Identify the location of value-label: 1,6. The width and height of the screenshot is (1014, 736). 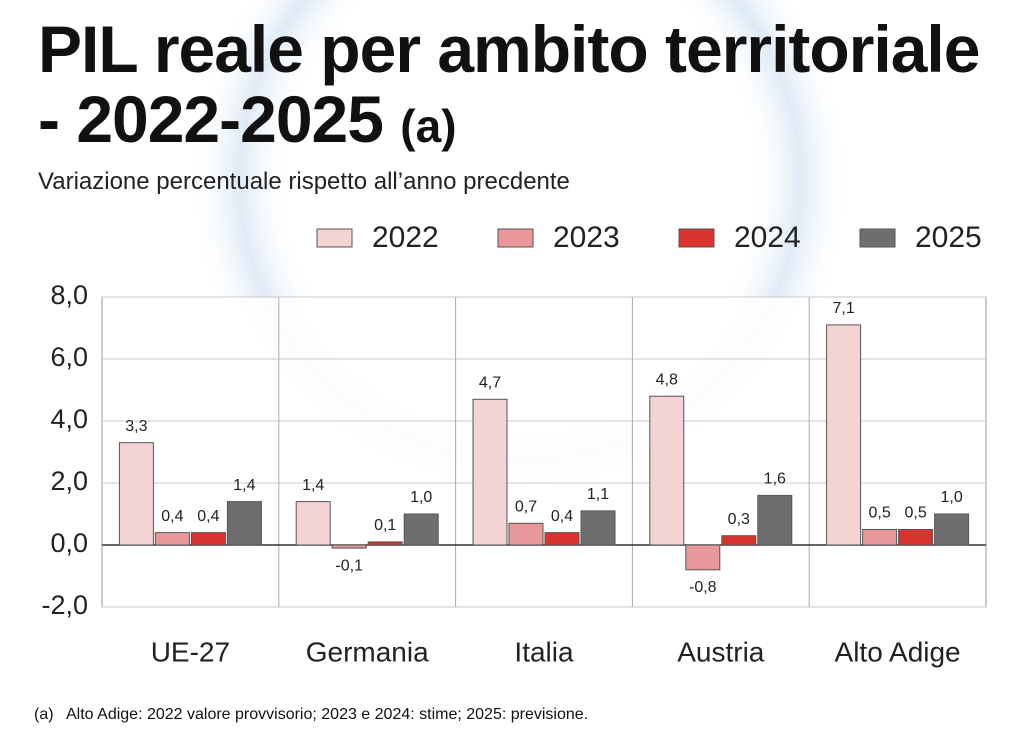
(775, 479).